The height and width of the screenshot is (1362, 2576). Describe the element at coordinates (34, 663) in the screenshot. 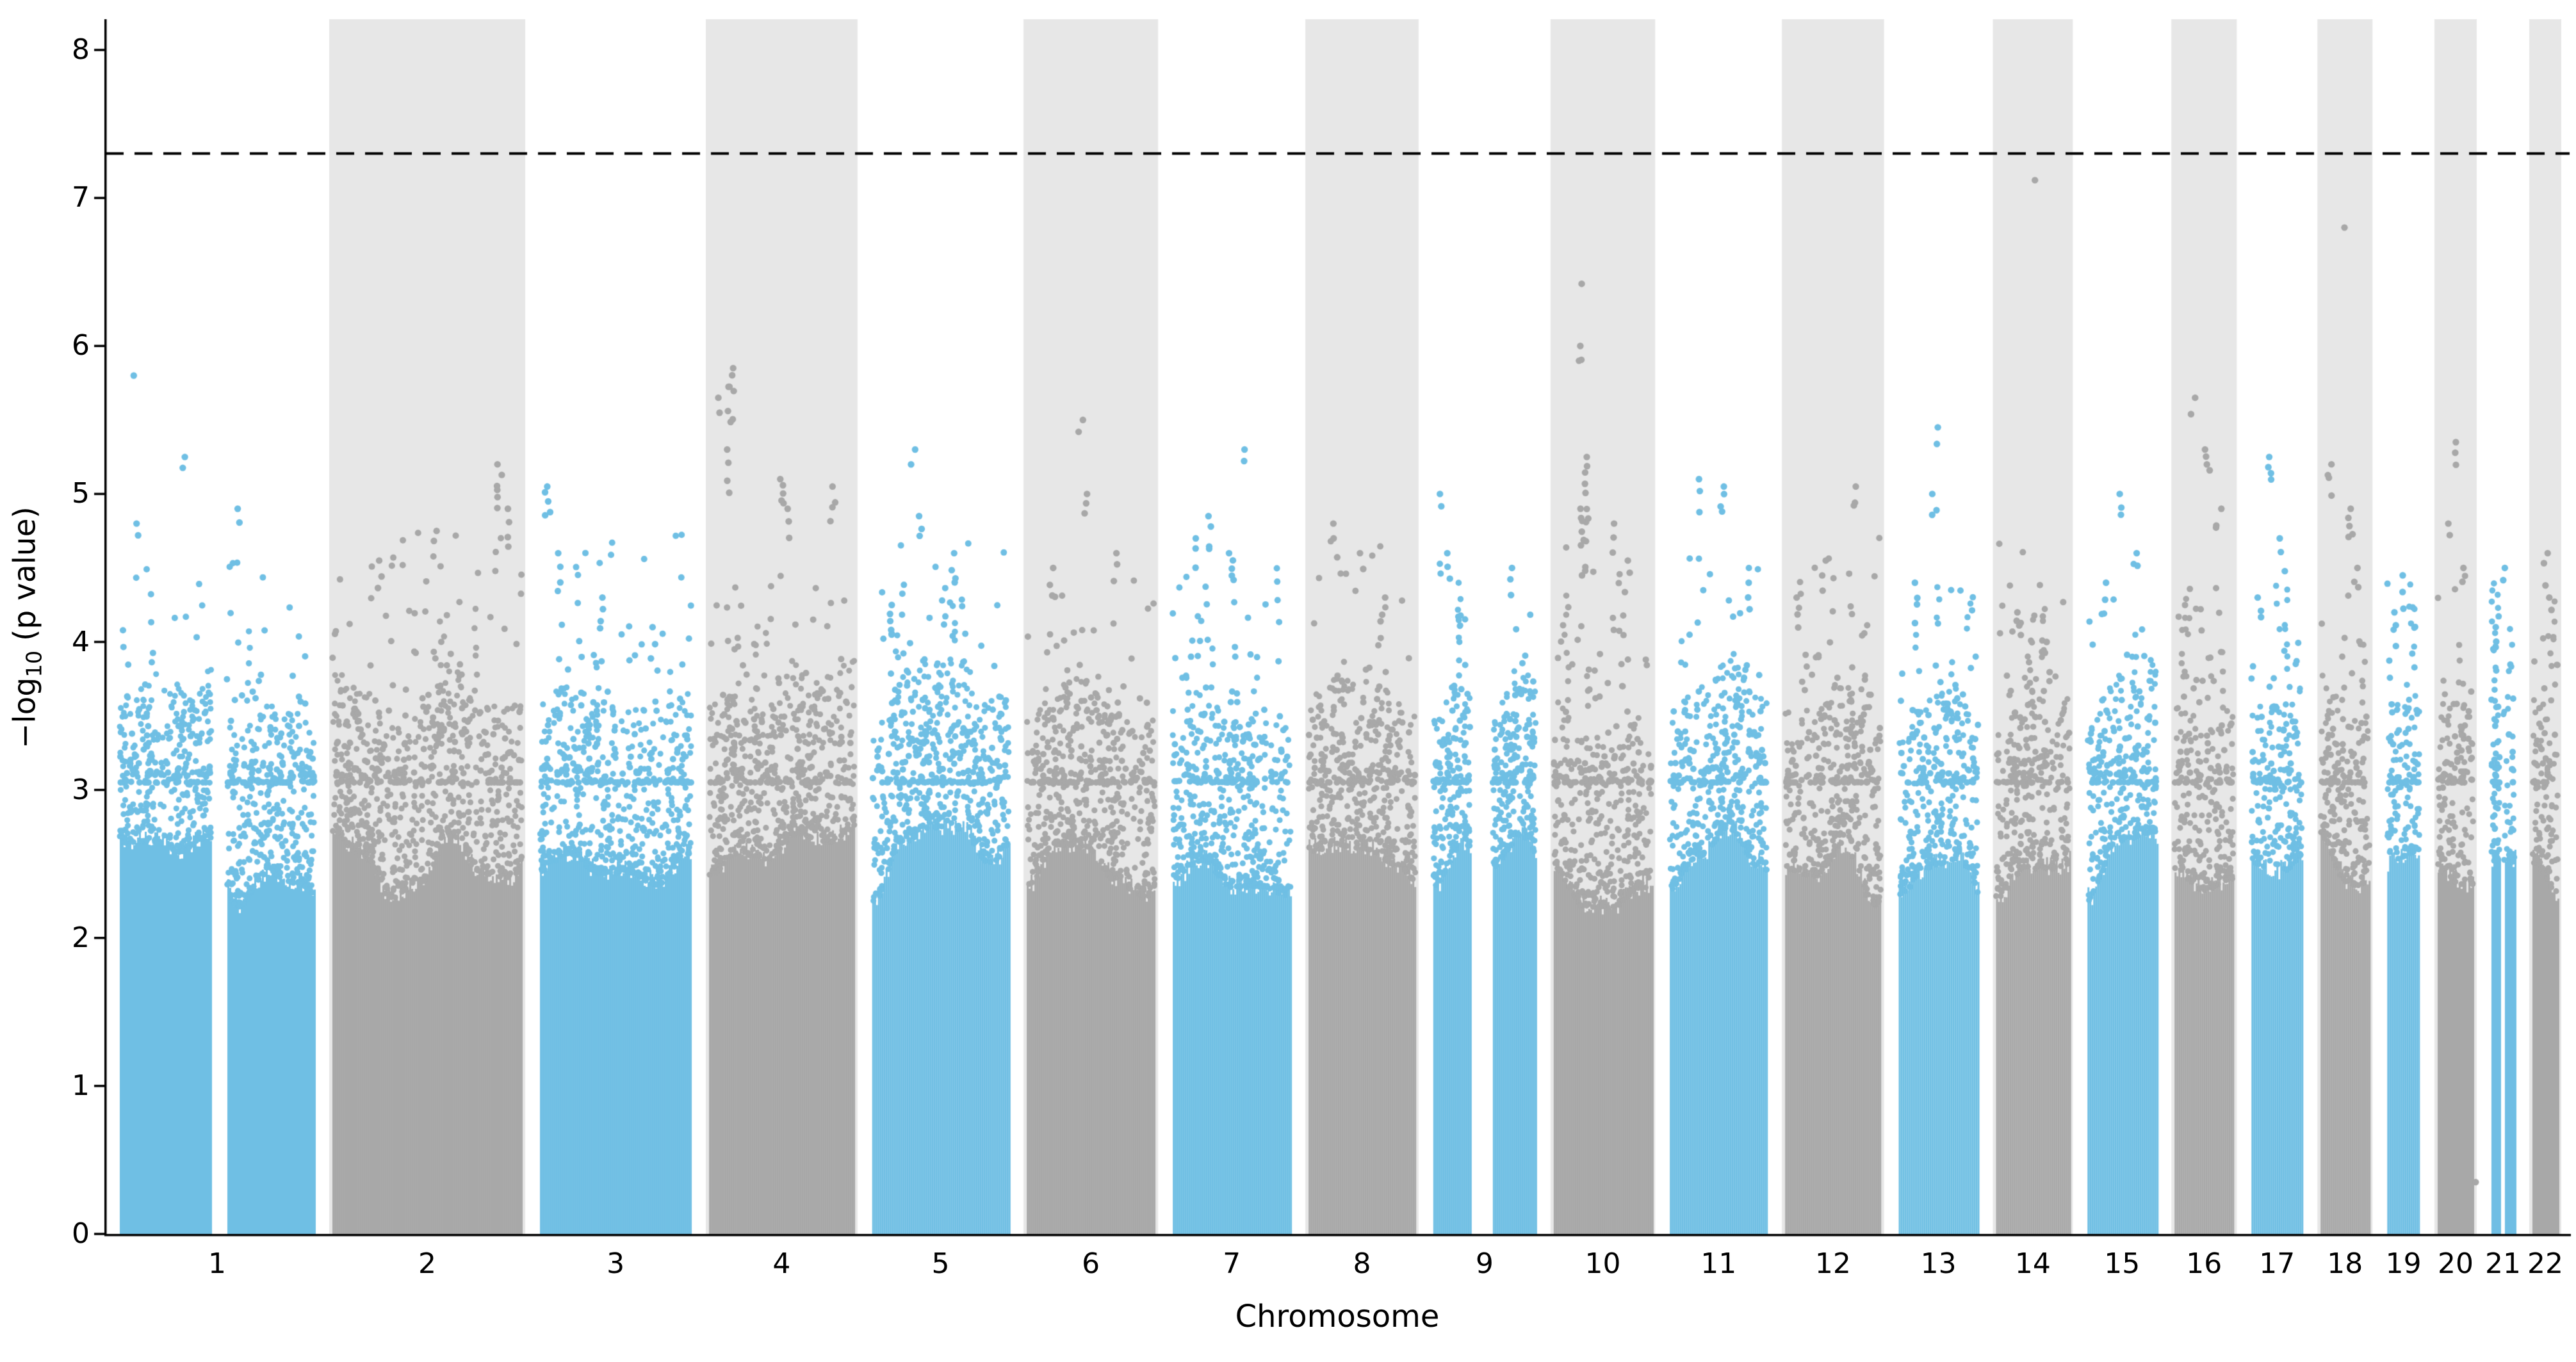

I see `y-axis-label-subscript: 10` at that location.